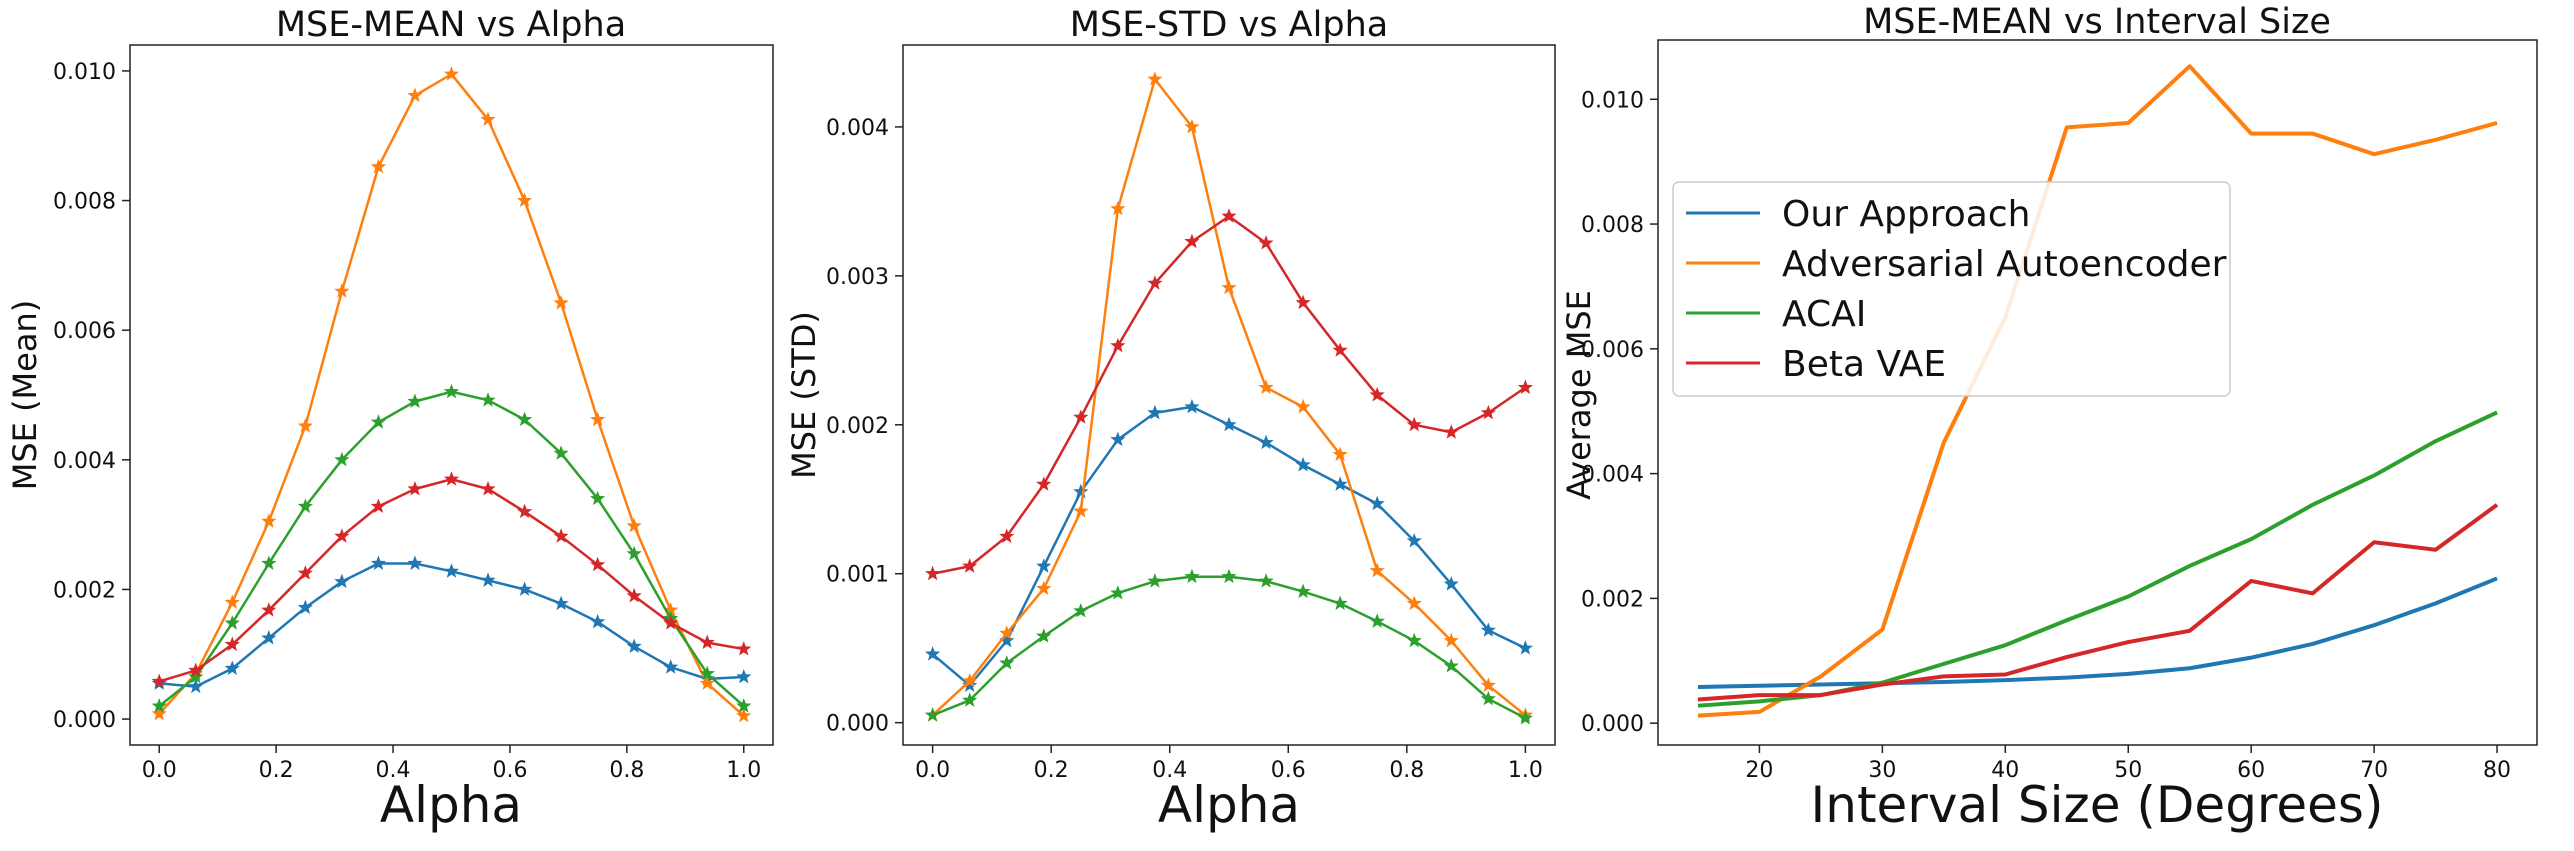 The height and width of the screenshot is (851, 2574). What do you see at coordinates (84, 590) in the screenshot?
I see `y-tick-label: 0.002` at bounding box center [84, 590].